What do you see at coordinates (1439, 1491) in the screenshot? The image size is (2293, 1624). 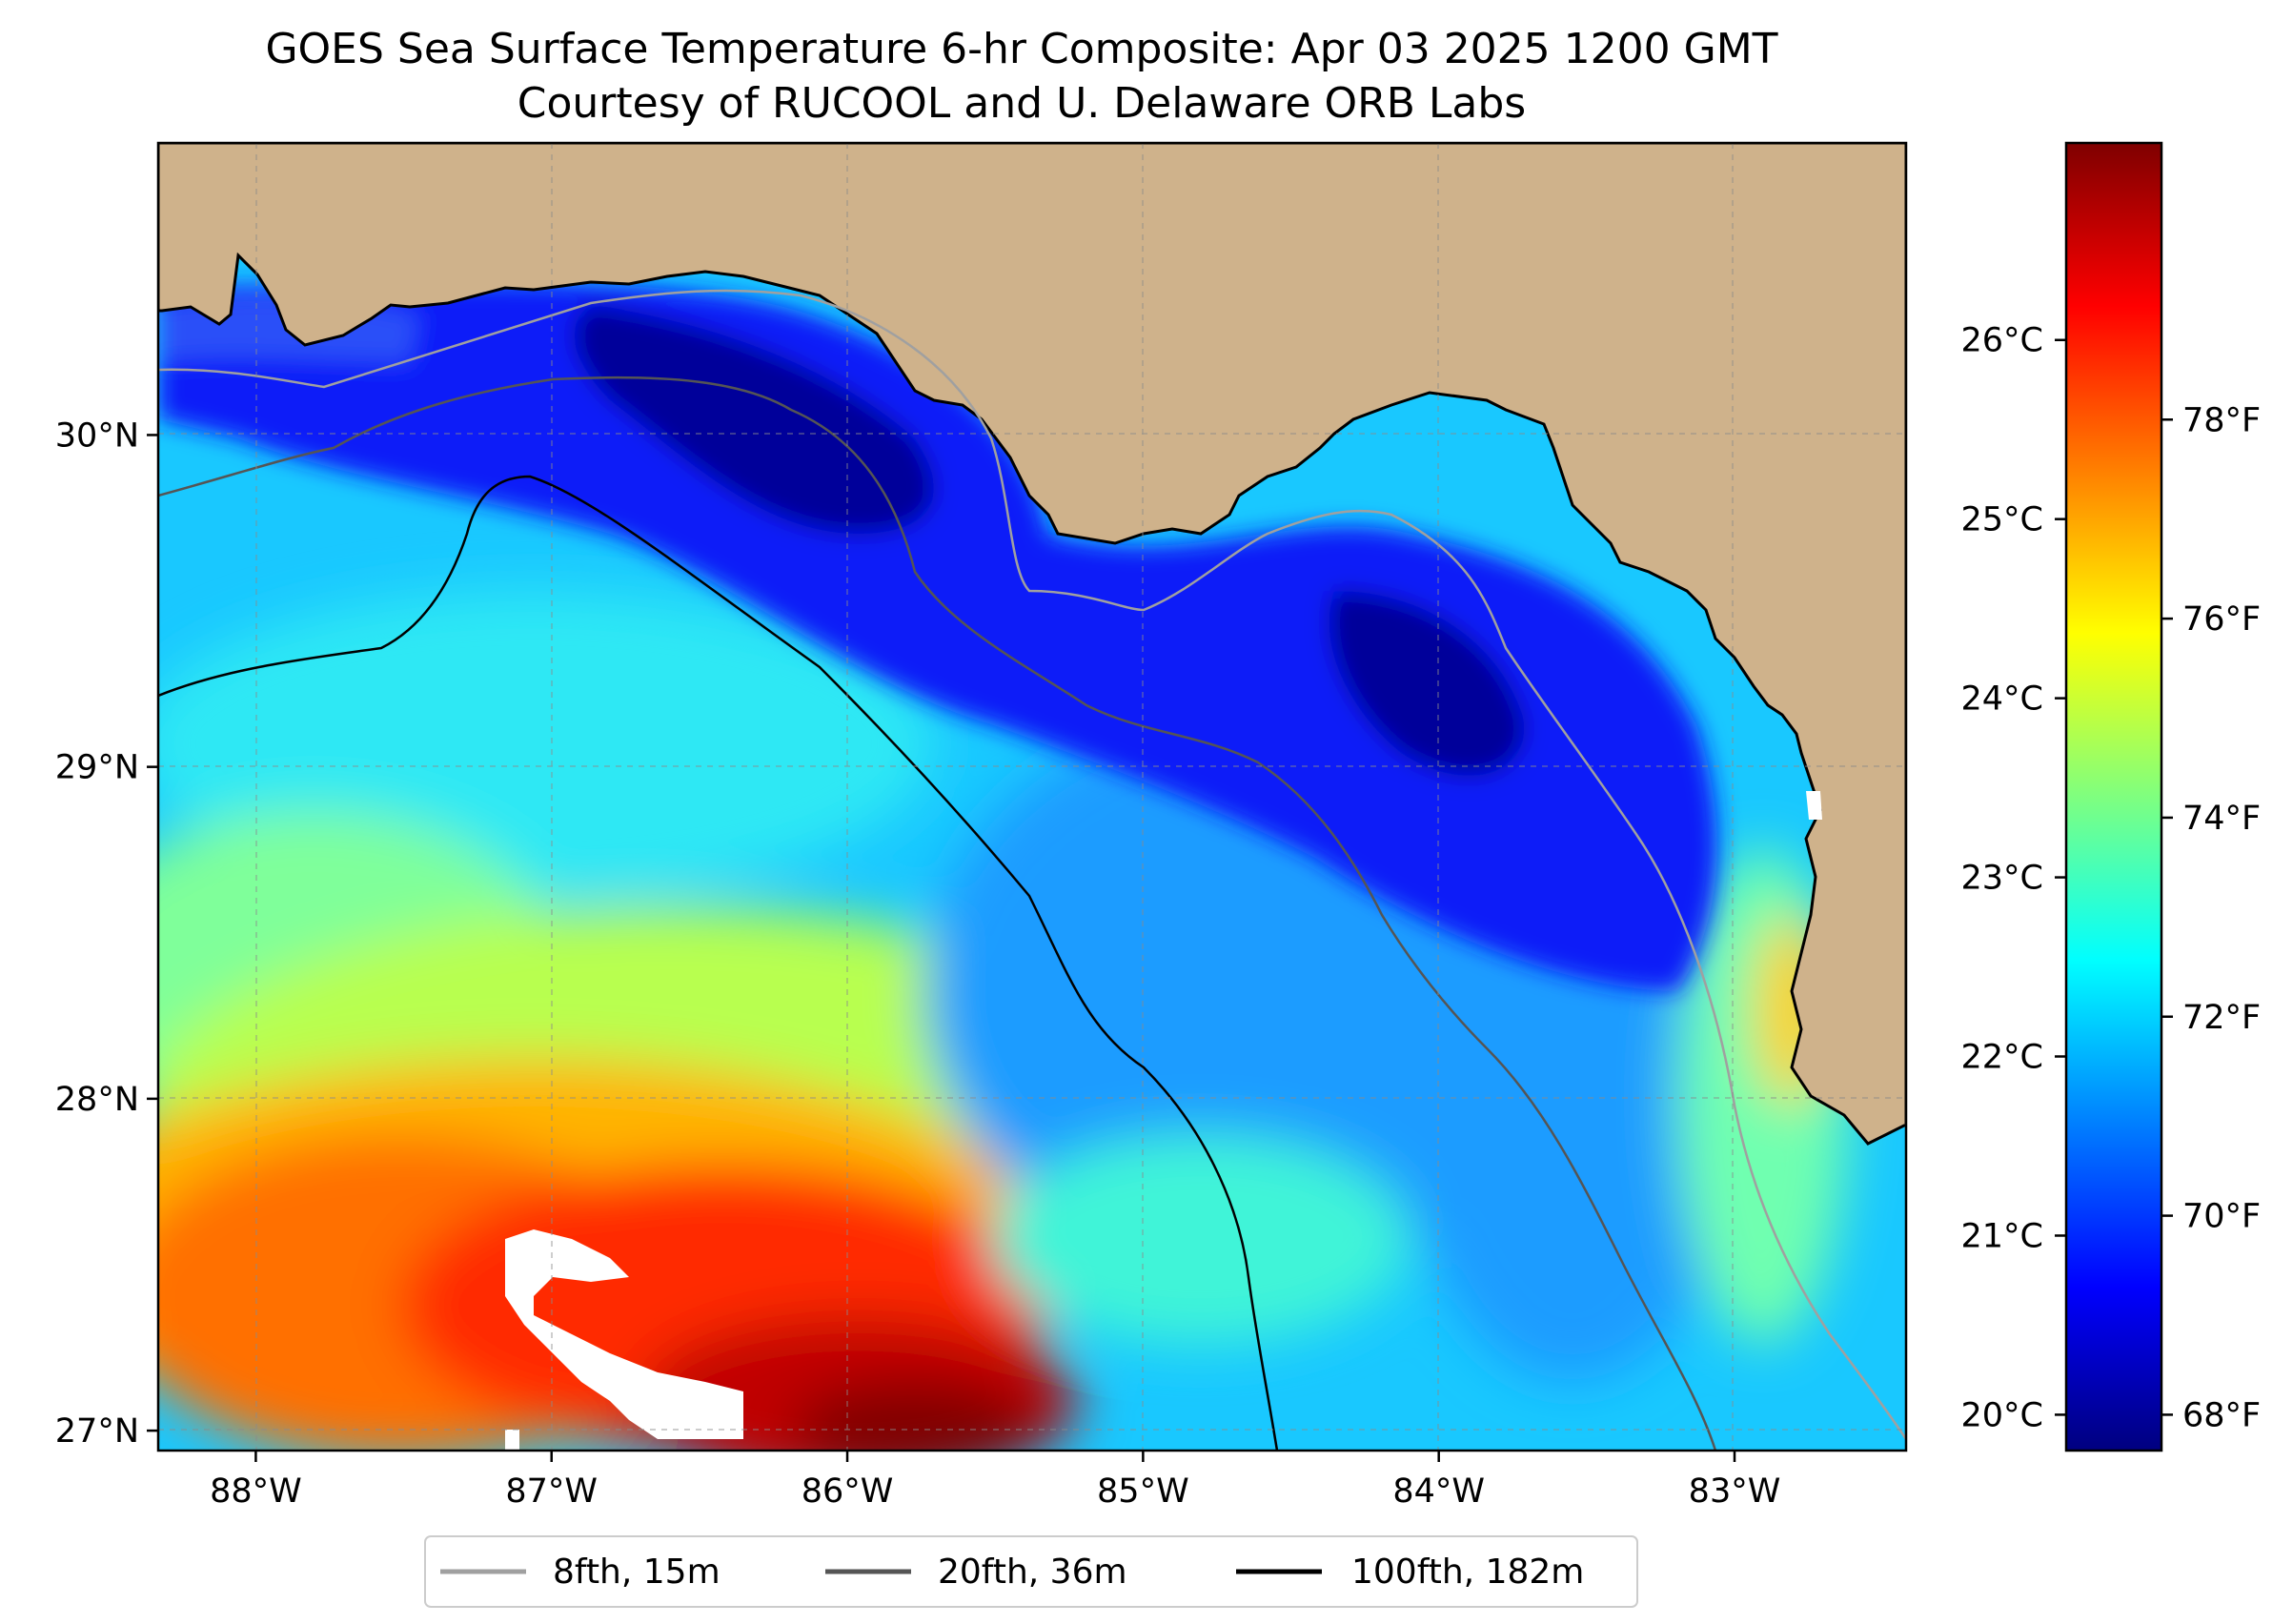 I see `x-tick-label: 84°W` at bounding box center [1439, 1491].